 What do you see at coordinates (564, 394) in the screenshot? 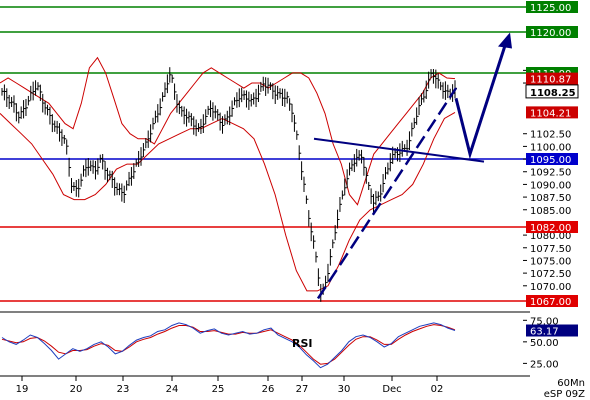
I see `symbol-label: eSP 09Z` at bounding box center [564, 394].